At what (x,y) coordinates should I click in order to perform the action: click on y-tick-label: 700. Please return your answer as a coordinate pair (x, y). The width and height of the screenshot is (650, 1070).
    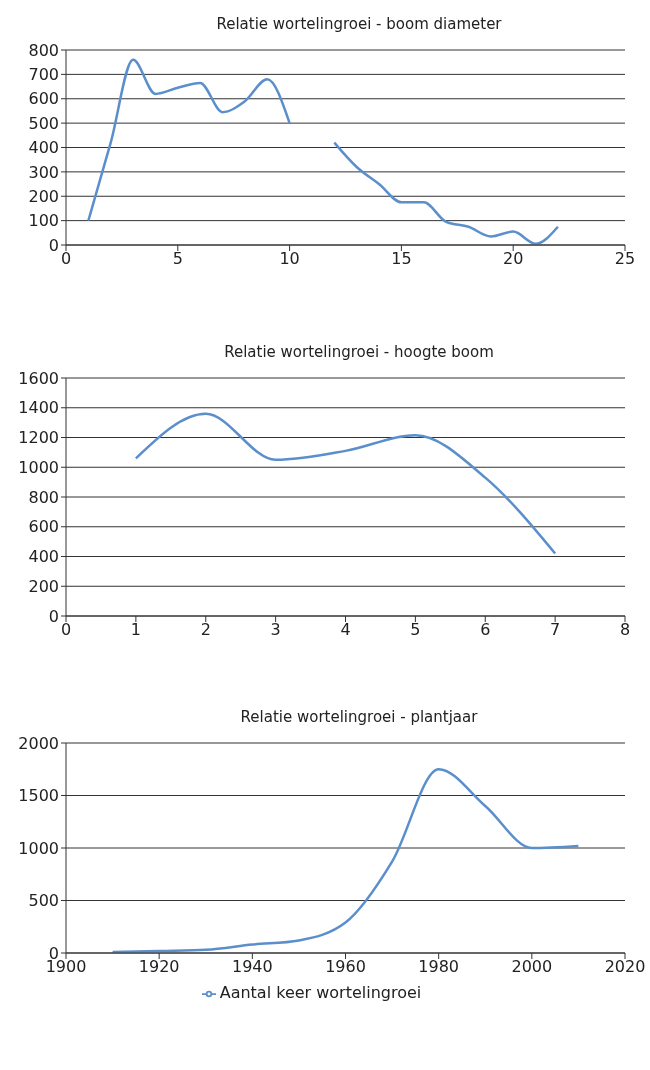
    Looking at the image, I should click on (43, 75).